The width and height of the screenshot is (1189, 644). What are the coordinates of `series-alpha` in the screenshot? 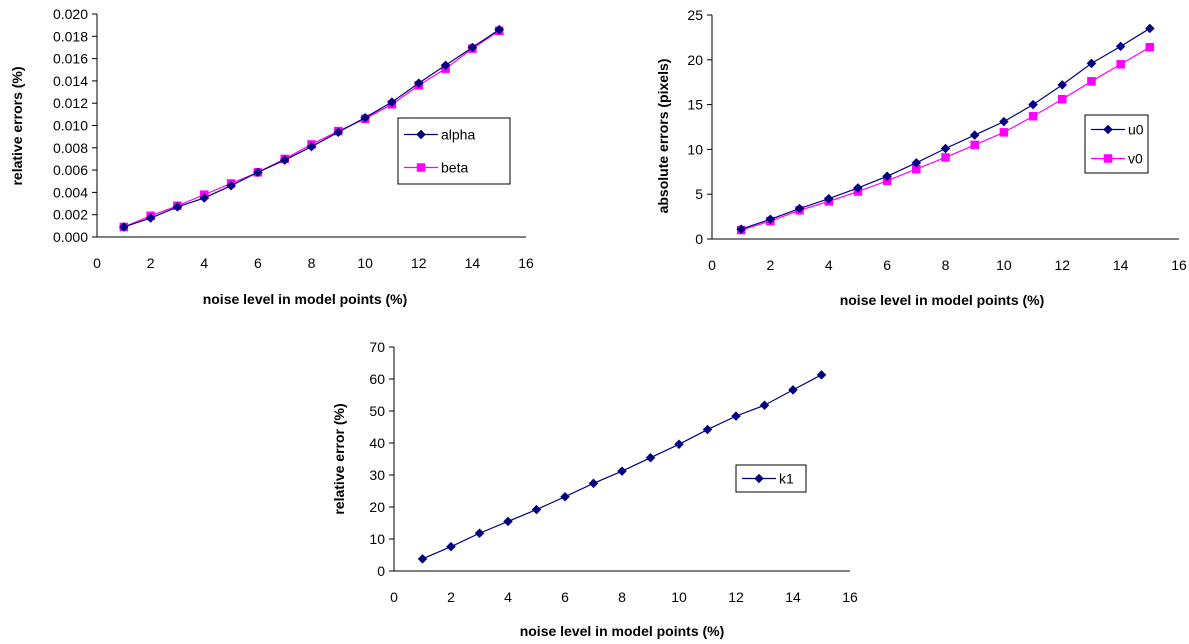 It's located at (311, 128).